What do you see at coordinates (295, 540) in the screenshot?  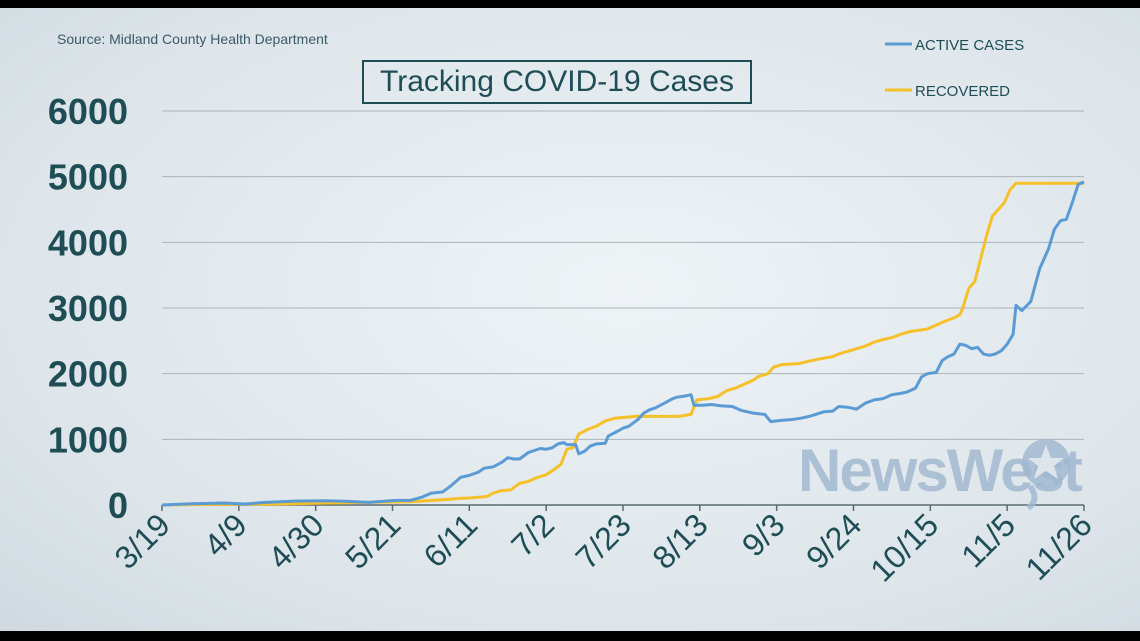 I see `x-tick-label: 4/30` at bounding box center [295, 540].